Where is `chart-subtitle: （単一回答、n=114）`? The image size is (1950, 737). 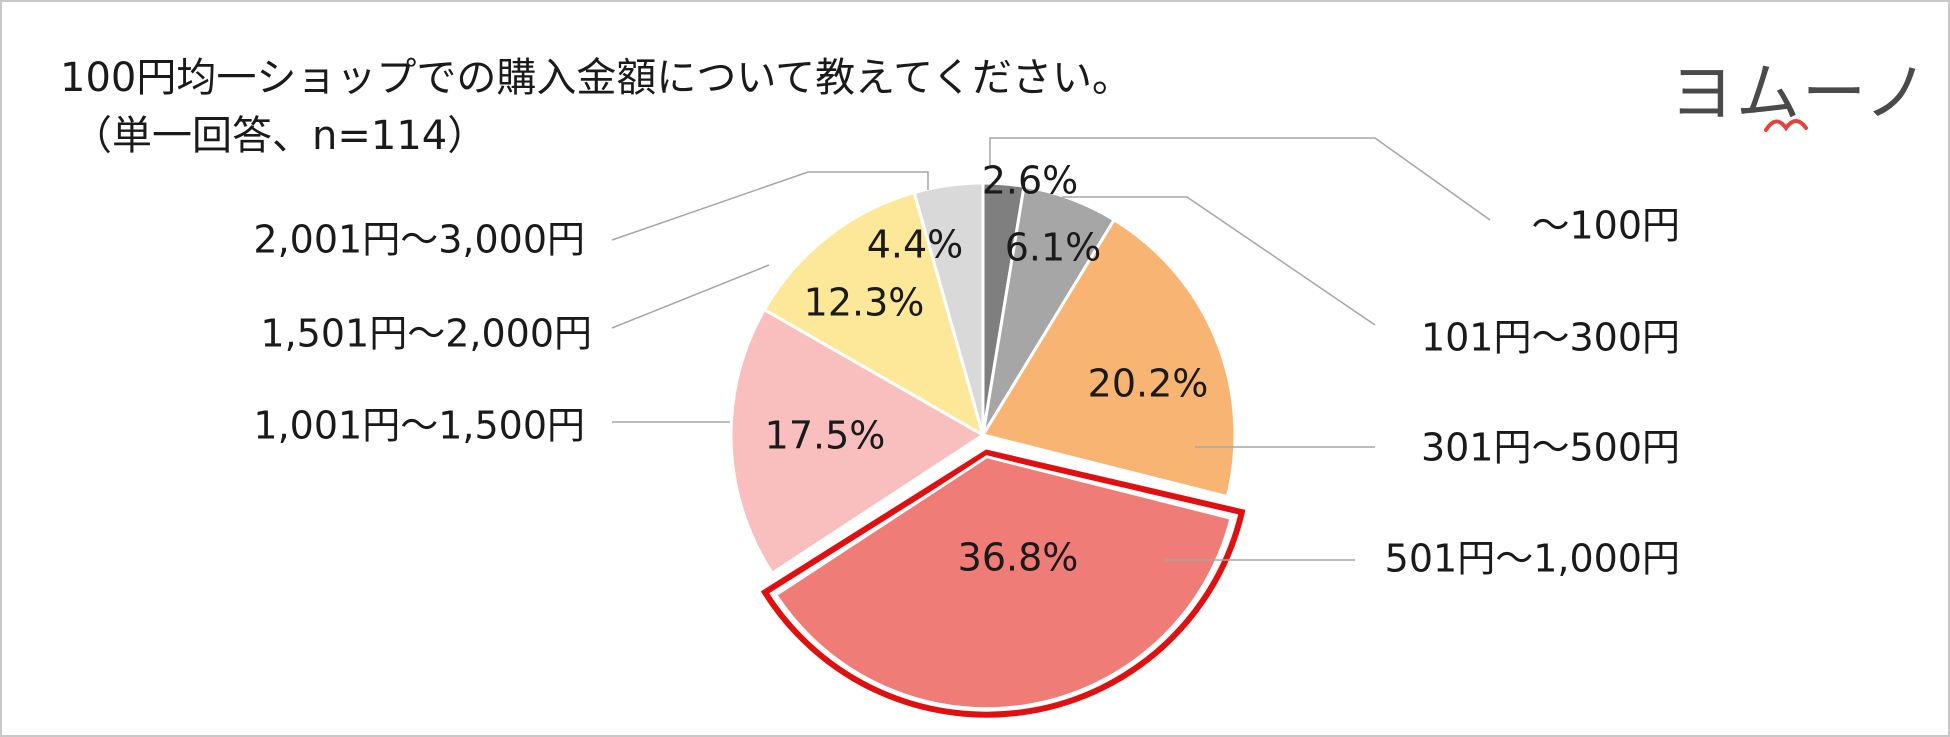 chart-subtitle: （単一回答、n=114） is located at coordinates (280, 136).